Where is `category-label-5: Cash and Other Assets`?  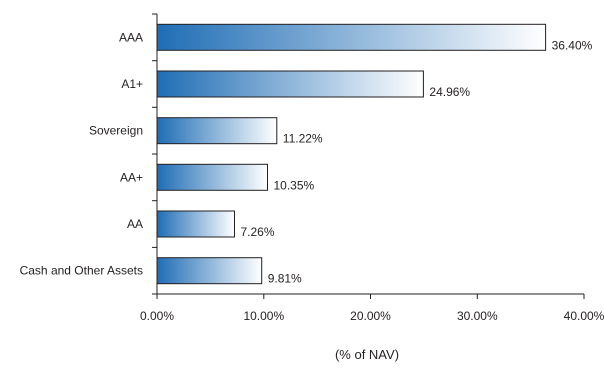
category-label-5: Cash and Other Assets is located at coordinates (81, 271).